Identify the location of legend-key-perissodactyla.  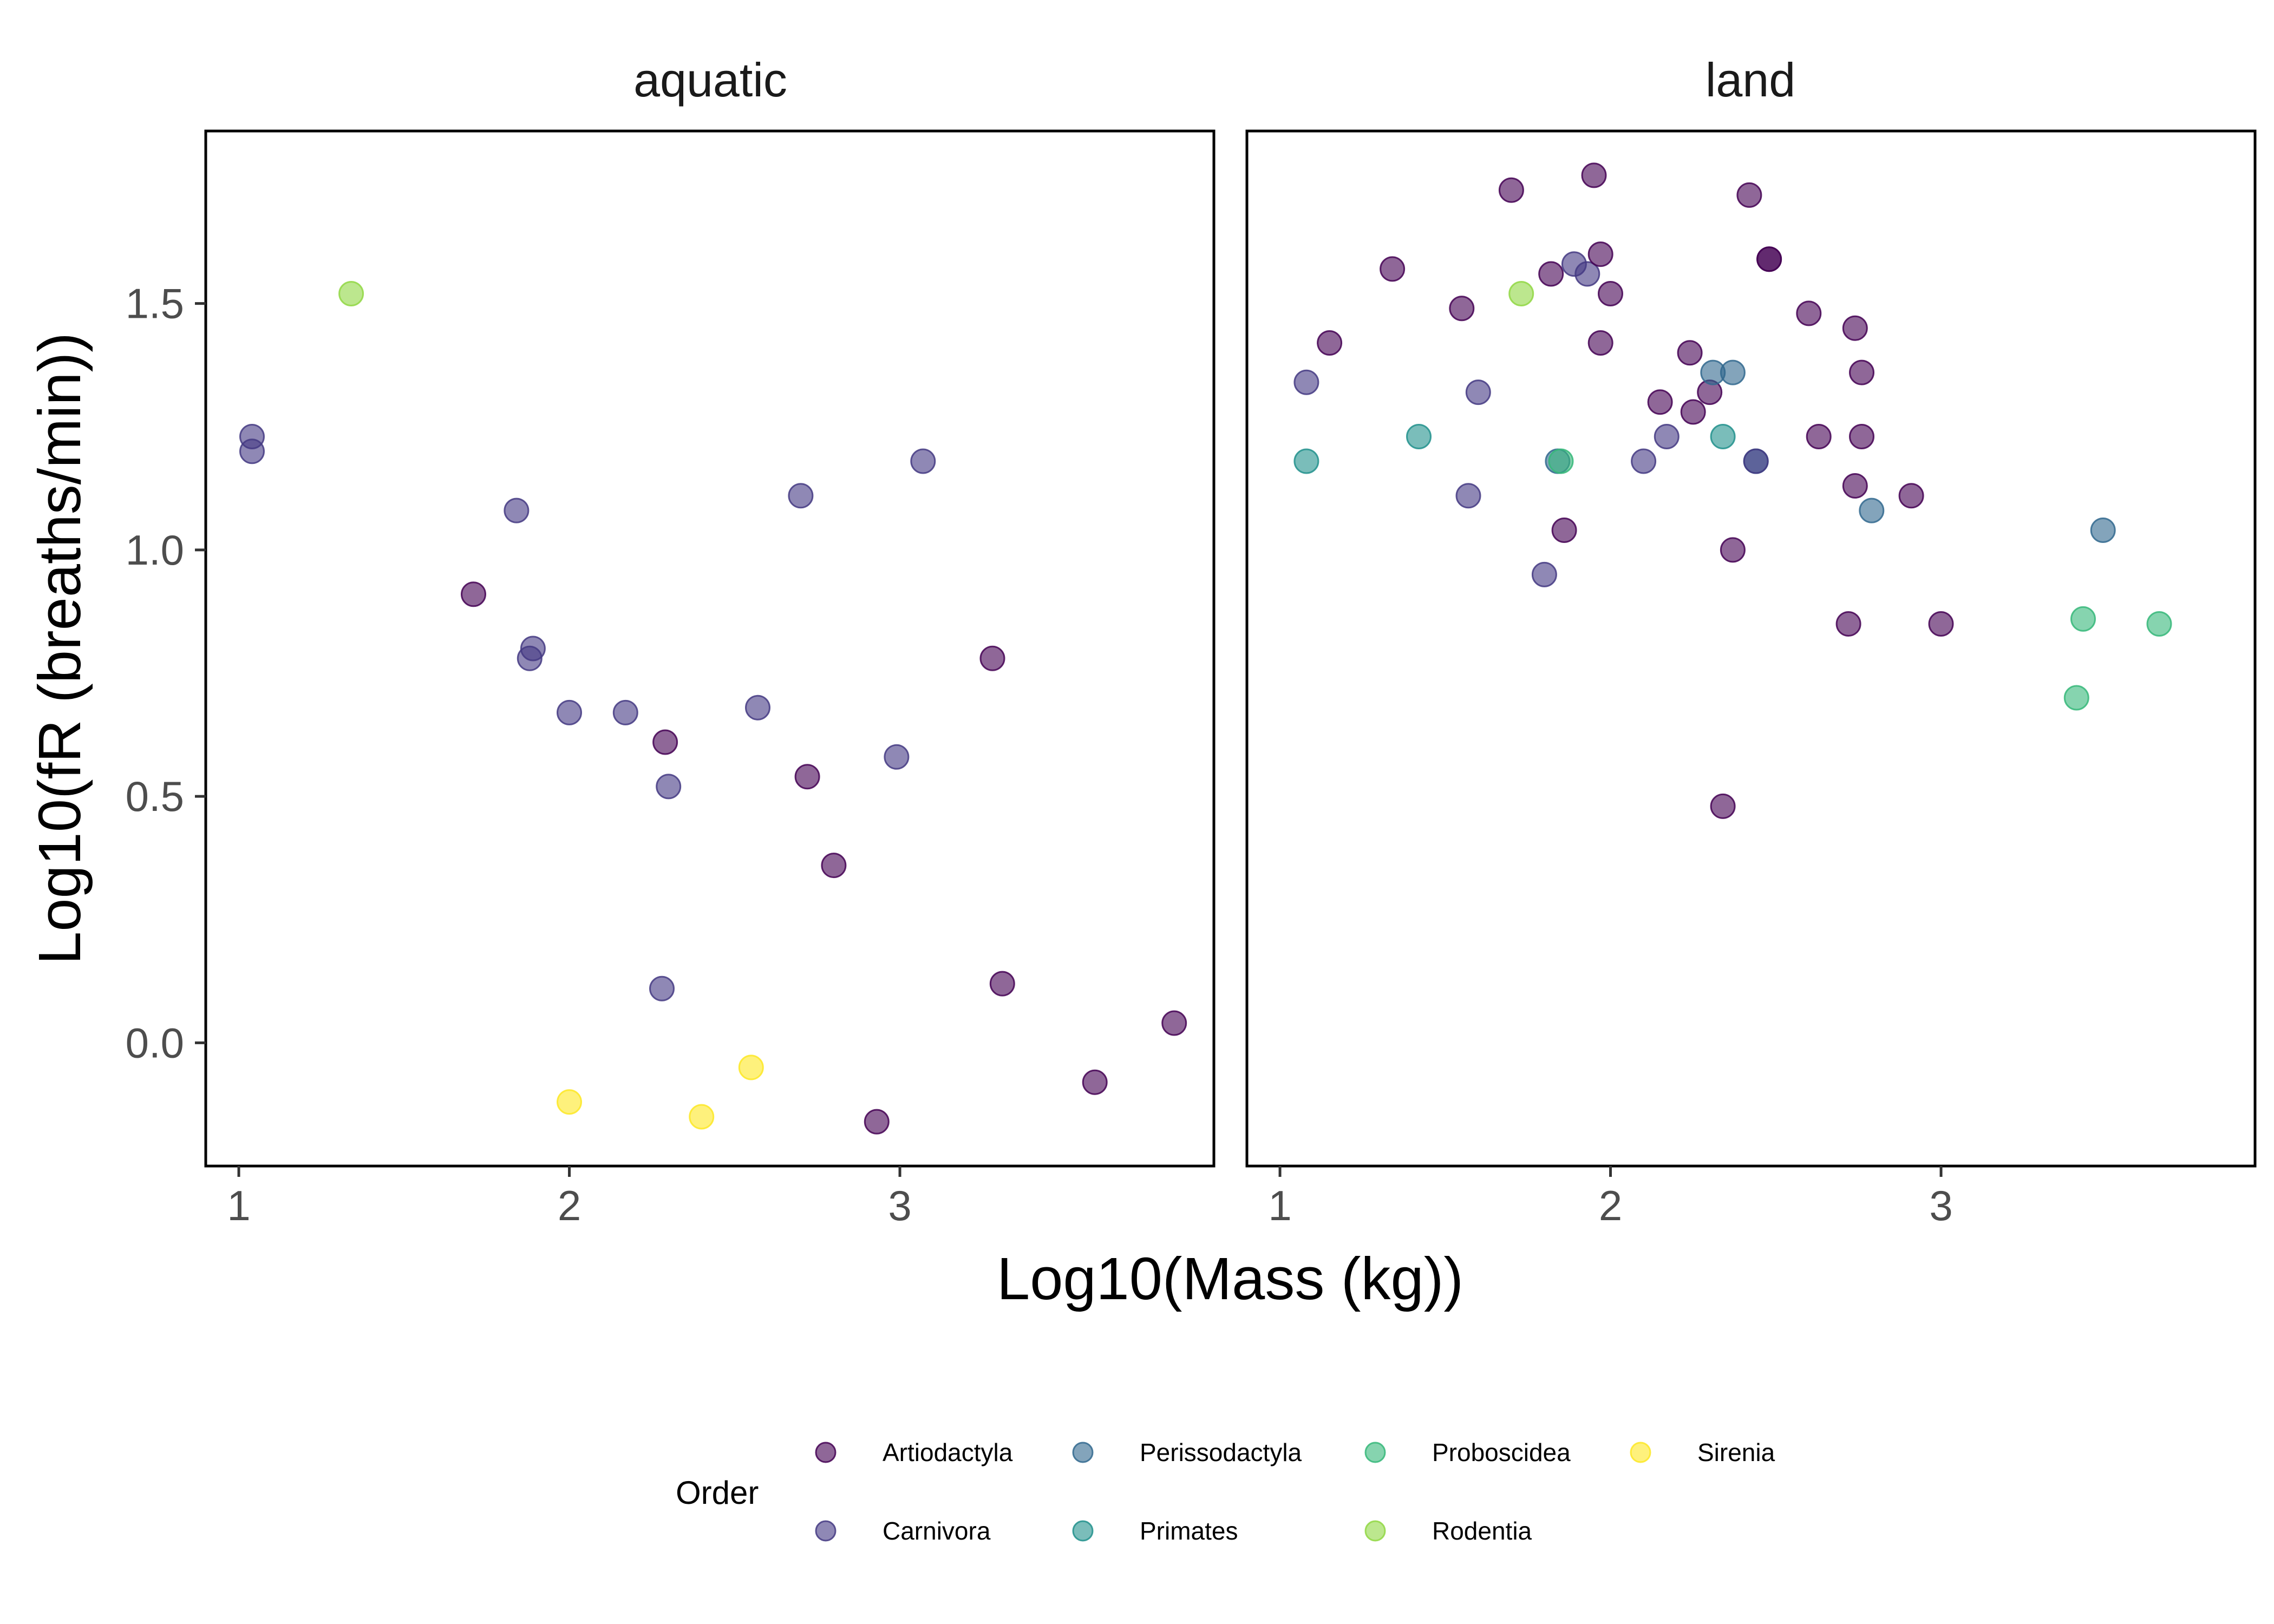
(1083, 1452).